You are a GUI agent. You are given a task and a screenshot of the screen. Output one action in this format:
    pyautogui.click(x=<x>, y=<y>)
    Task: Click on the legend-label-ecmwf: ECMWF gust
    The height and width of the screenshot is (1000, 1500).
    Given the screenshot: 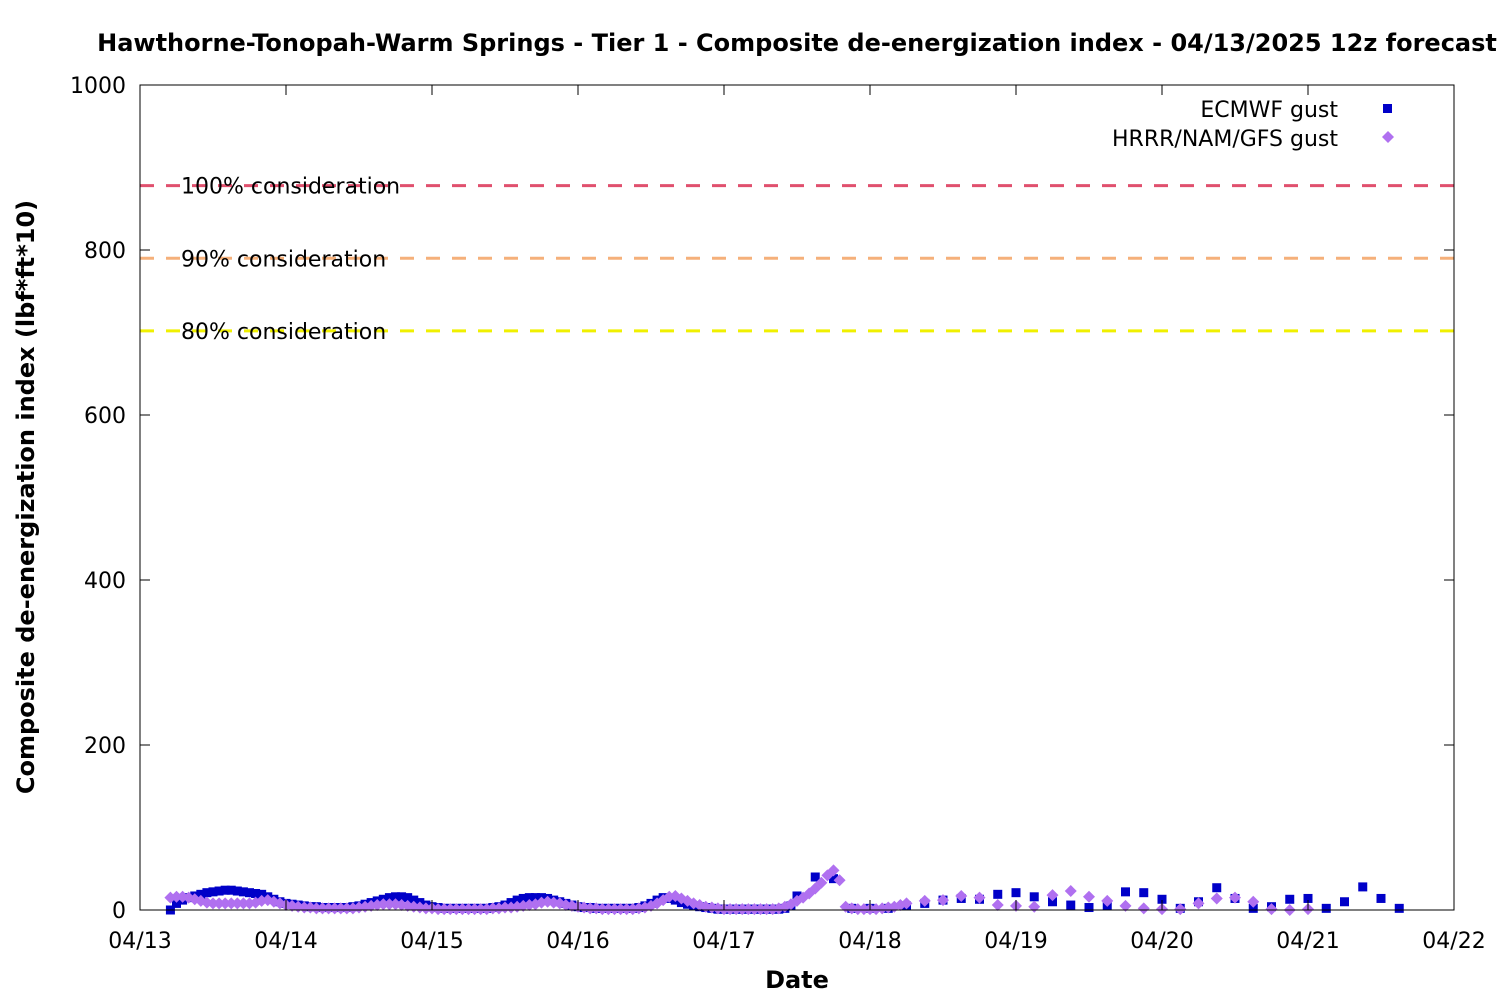 What is the action you would take?
    pyautogui.click(x=1269, y=110)
    